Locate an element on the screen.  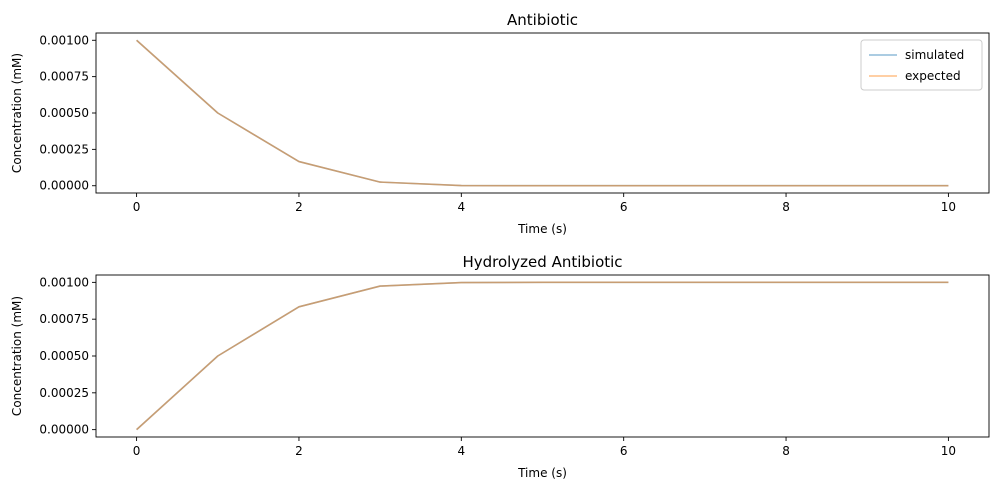
legend-label-simulated: simulated is located at coordinates (934, 55).